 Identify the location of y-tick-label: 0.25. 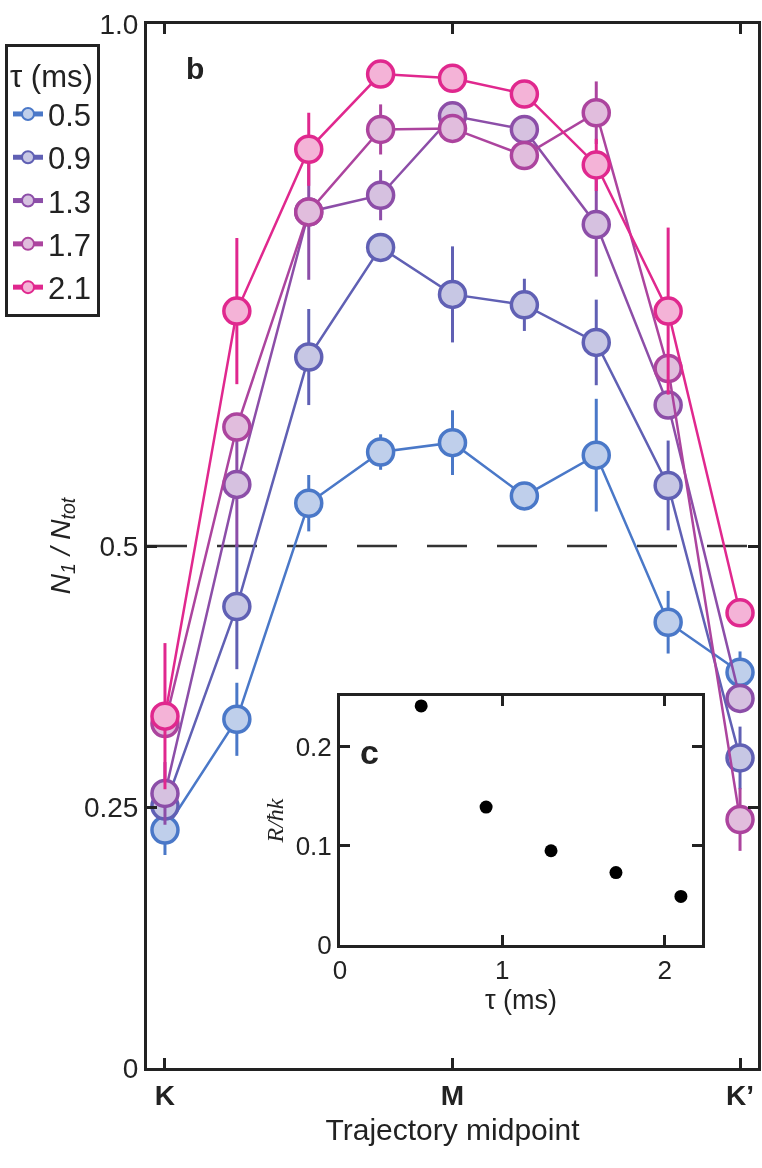
(111, 807).